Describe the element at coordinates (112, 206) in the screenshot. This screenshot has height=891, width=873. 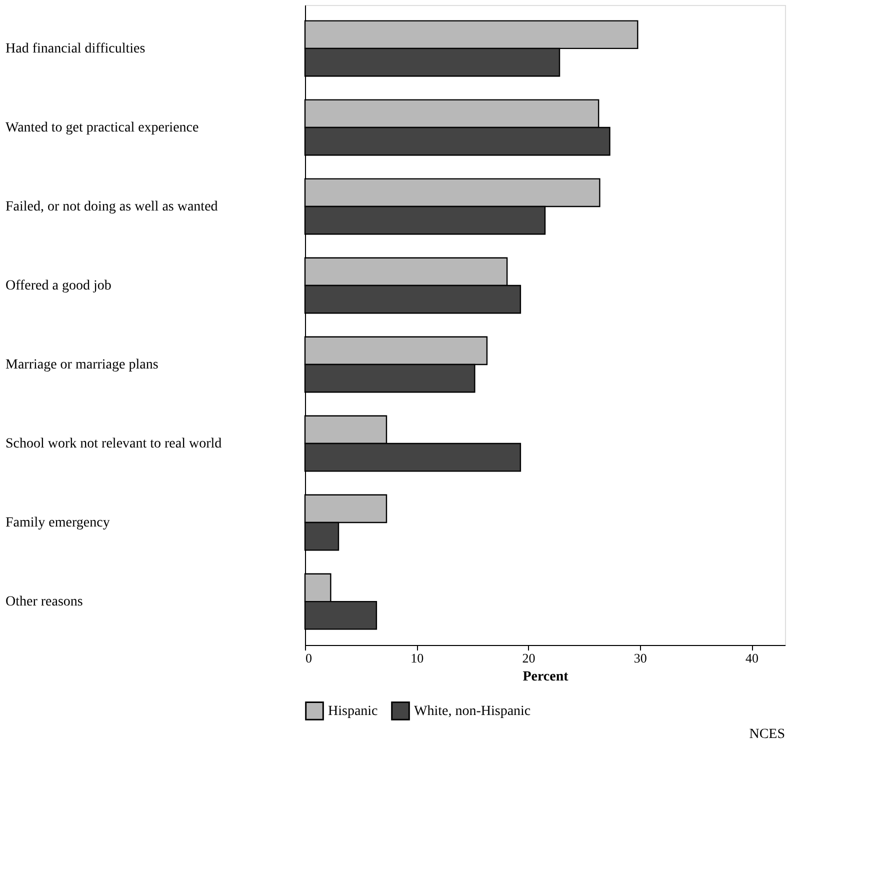
I see `y-tick-label: Failed, or not doing as well as wanted` at that location.